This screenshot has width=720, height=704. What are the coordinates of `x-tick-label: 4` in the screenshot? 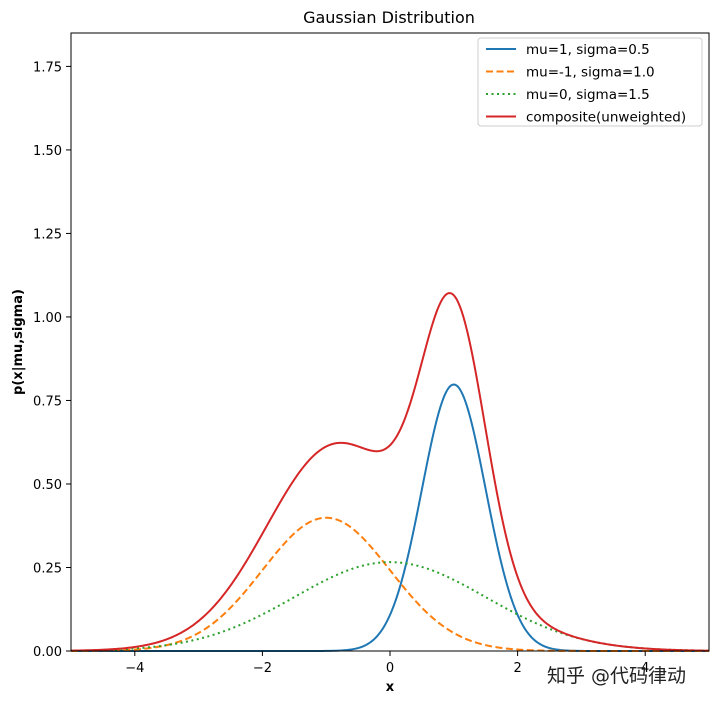 It's located at (645, 668).